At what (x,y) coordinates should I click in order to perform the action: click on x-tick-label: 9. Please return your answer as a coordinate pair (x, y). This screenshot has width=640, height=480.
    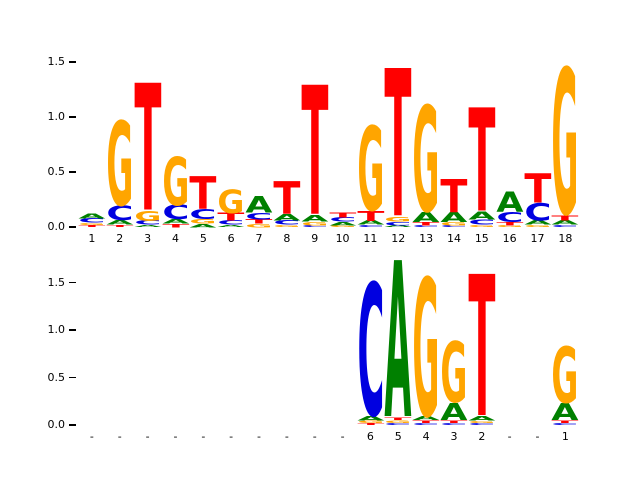
    Looking at the image, I should click on (315, 238).